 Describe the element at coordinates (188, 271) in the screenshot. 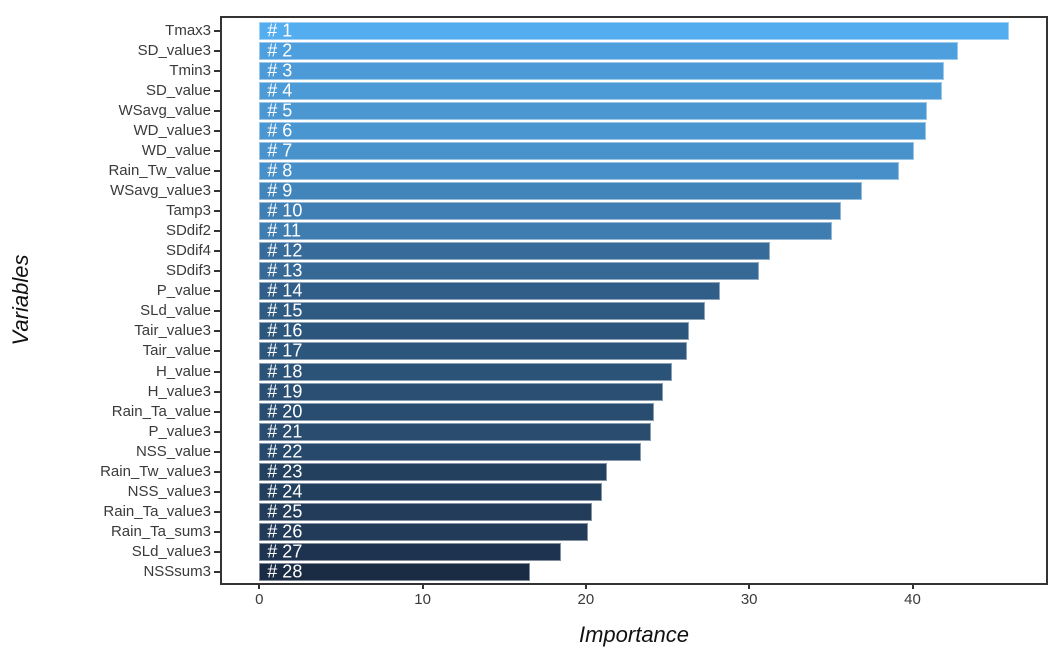

I see `y-tick-label: SDdif3` at that location.